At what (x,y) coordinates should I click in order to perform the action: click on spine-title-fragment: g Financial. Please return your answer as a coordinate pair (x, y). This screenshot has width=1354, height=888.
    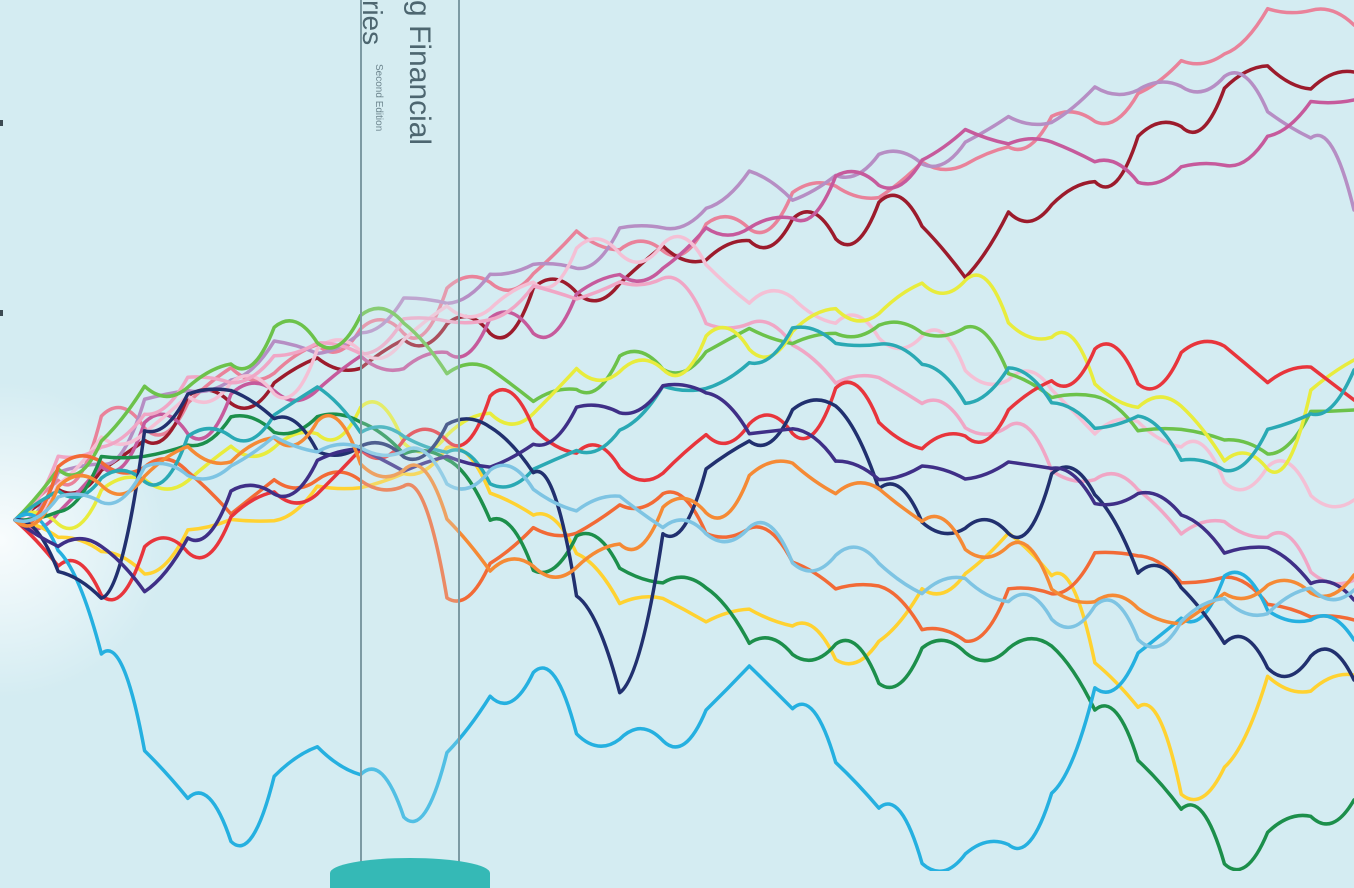
    Looking at the image, I should click on (419, 73).